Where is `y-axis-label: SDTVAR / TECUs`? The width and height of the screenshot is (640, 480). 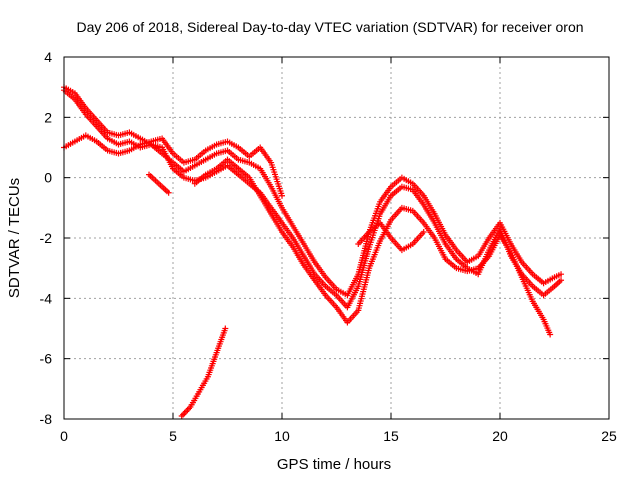 y-axis-label: SDTVAR / TECUs is located at coordinates (14, 238).